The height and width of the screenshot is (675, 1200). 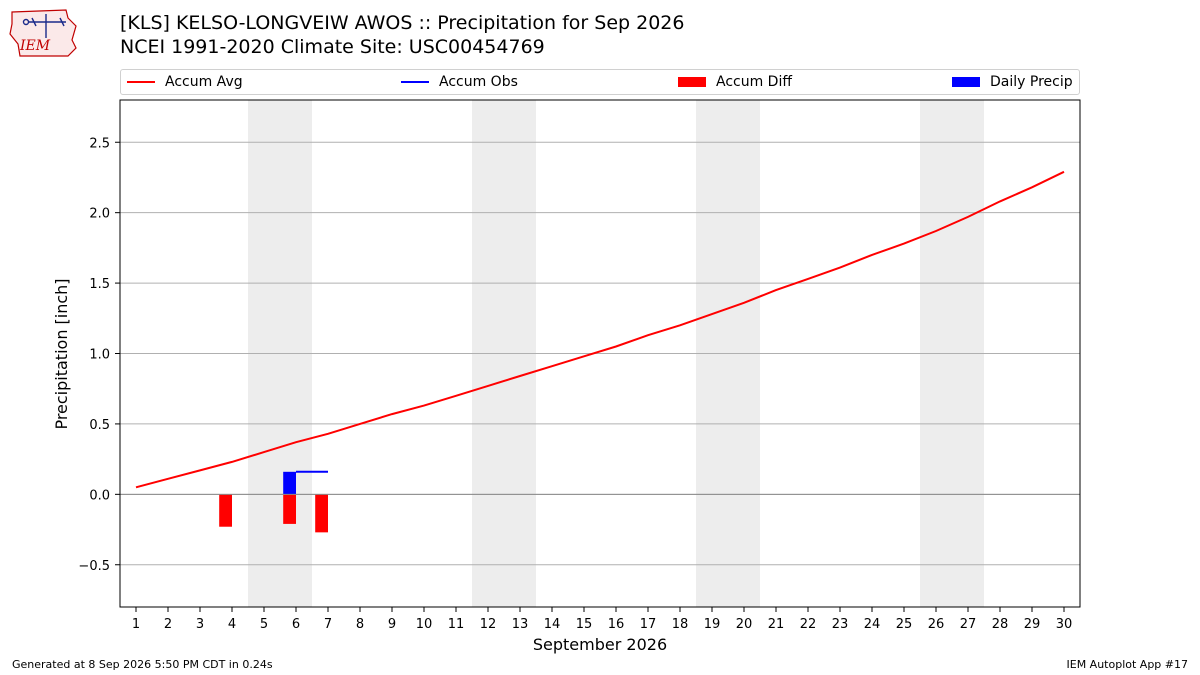 I want to click on weather-station-icon, so click(x=44, y=26).